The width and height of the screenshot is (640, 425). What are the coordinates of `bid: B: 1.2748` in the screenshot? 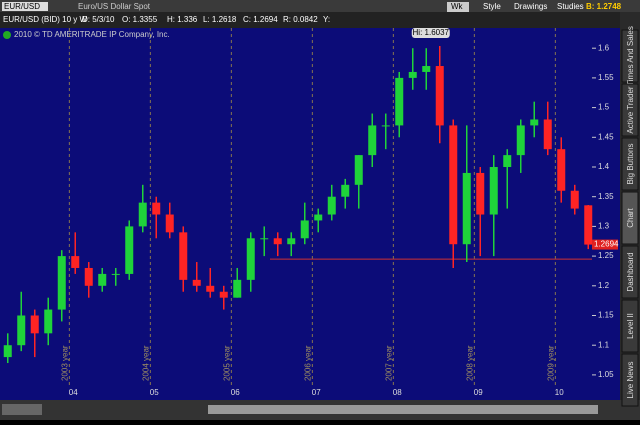 It's located at (604, 6).